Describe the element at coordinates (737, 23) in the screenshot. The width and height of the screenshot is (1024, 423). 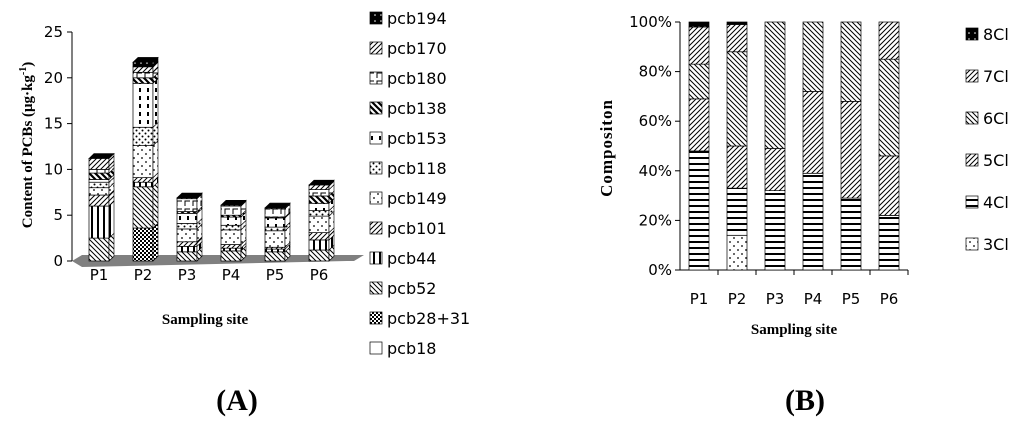
I see `bar-b-p2-8cl` at that location.